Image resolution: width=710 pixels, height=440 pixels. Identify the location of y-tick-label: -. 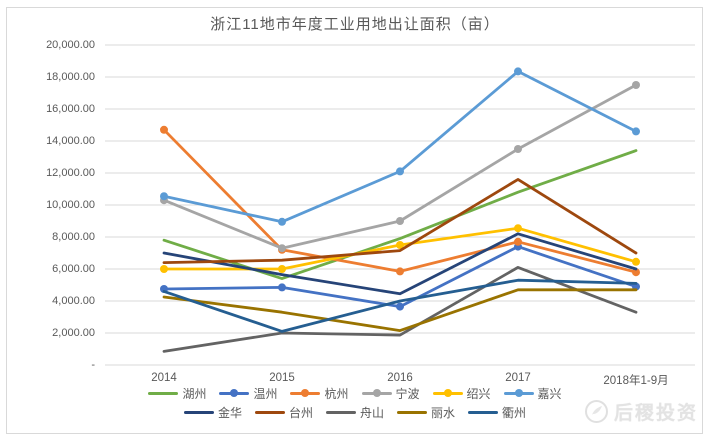
(93, 364).